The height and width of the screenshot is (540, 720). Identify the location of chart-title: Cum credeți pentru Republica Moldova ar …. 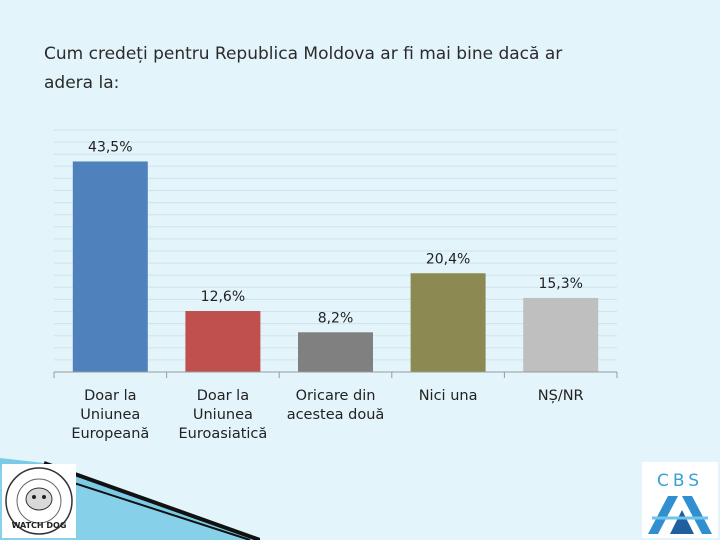
(303, 68).